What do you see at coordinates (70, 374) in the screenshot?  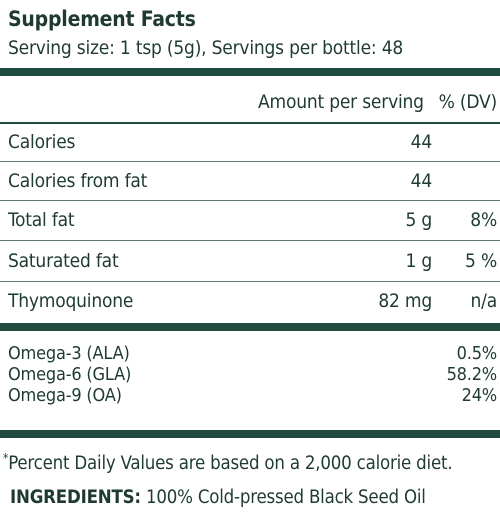 I see `omega-name: Omega-6 (GLA)` at bounding box center [70, 374].